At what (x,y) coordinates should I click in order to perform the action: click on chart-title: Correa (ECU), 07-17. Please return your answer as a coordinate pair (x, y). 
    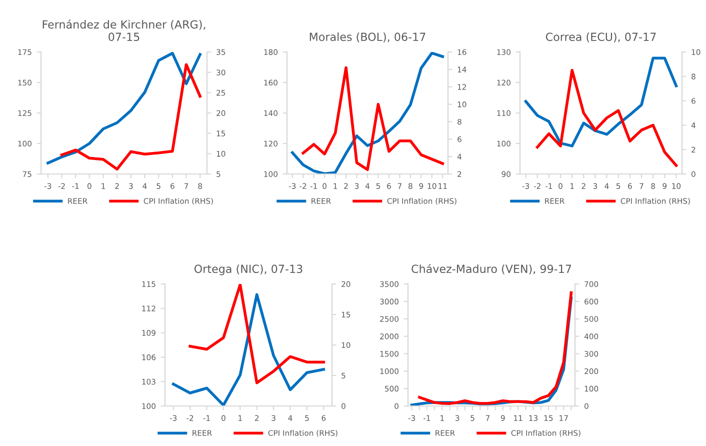
    Looking at the image, I should click on (601, 37).